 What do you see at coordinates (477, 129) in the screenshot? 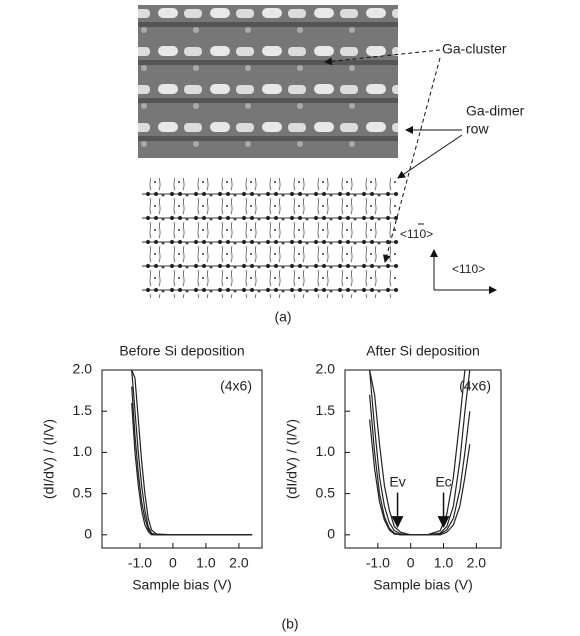
I see `label: row` at bounding box center [477, 129].